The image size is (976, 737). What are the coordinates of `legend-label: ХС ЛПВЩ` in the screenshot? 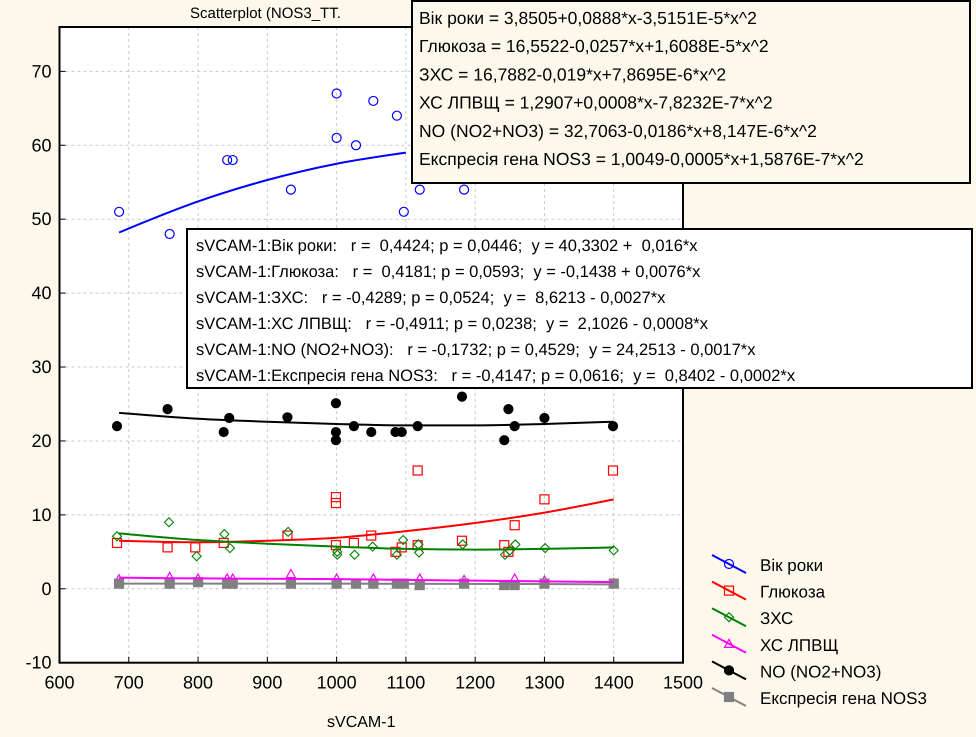 It's located at (799, 645).